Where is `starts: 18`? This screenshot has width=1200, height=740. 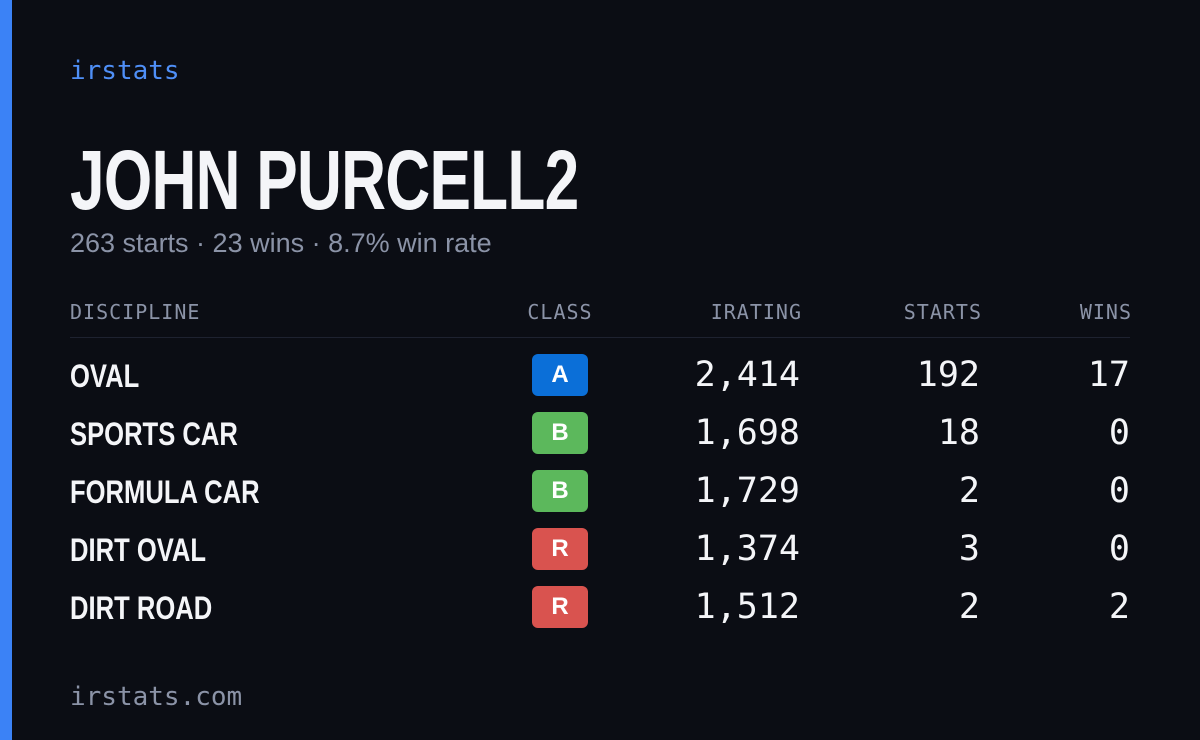 starts: 18 is located at coordinates (958, 433).